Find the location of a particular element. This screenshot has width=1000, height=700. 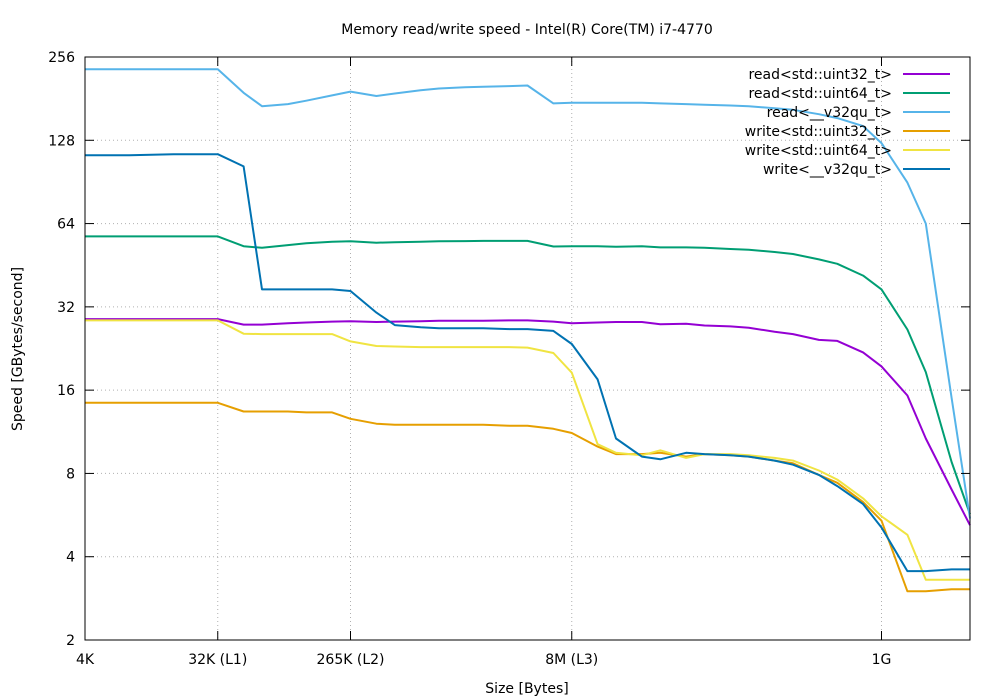

legend-label: write<__v32qu_t> is located at coordinates (827, 170).